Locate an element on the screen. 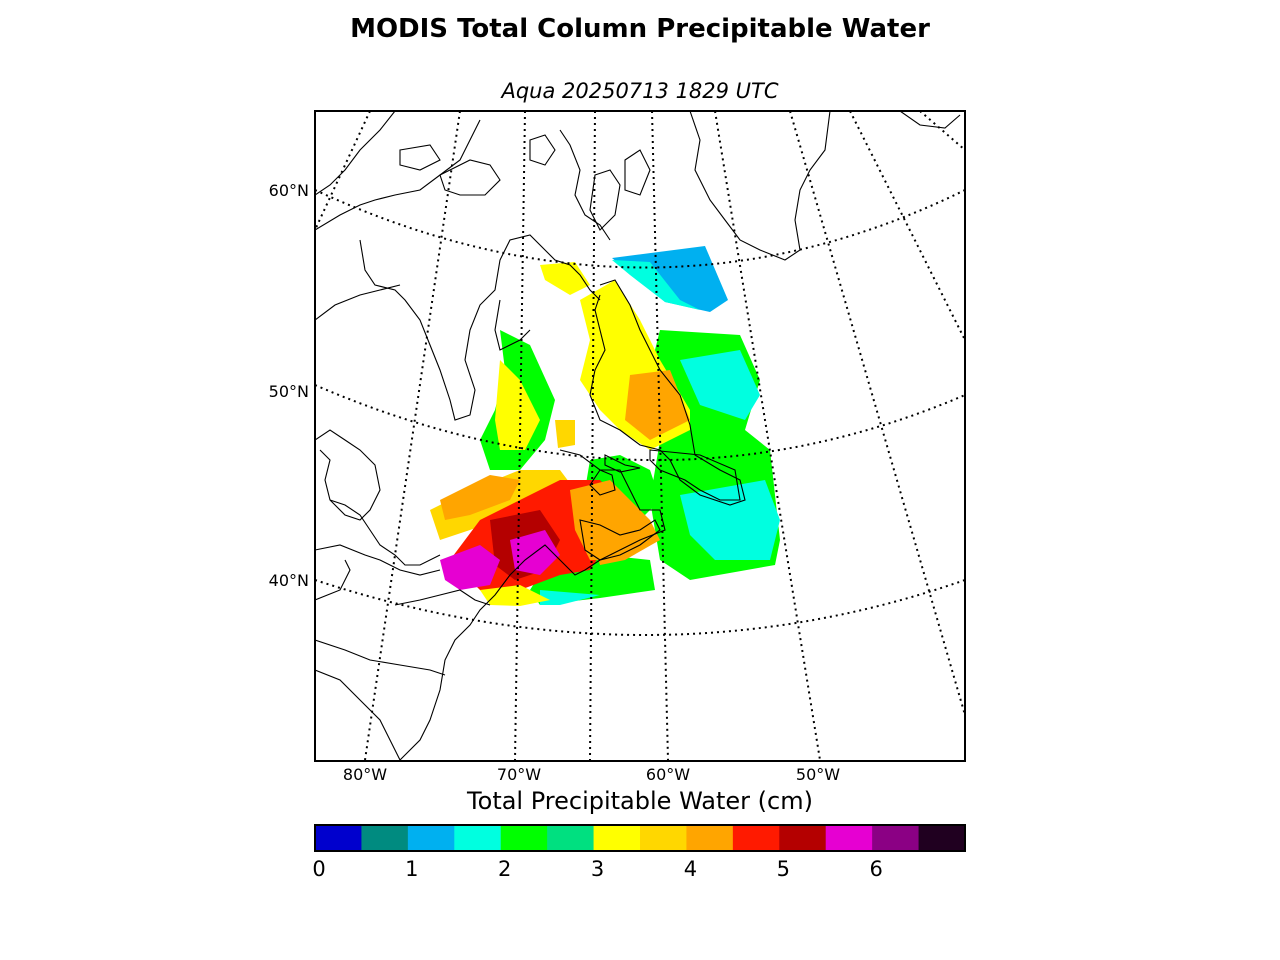 The width and height of the screenshot is (1280, 960). colorbar-frame is located at coordinates (640, 838).